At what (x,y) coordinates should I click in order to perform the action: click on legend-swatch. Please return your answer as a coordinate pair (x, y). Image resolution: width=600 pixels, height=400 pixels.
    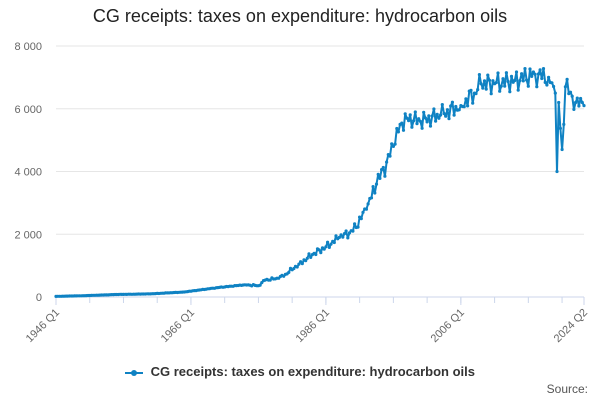
    Looking at the image, I should click on (134, 373).